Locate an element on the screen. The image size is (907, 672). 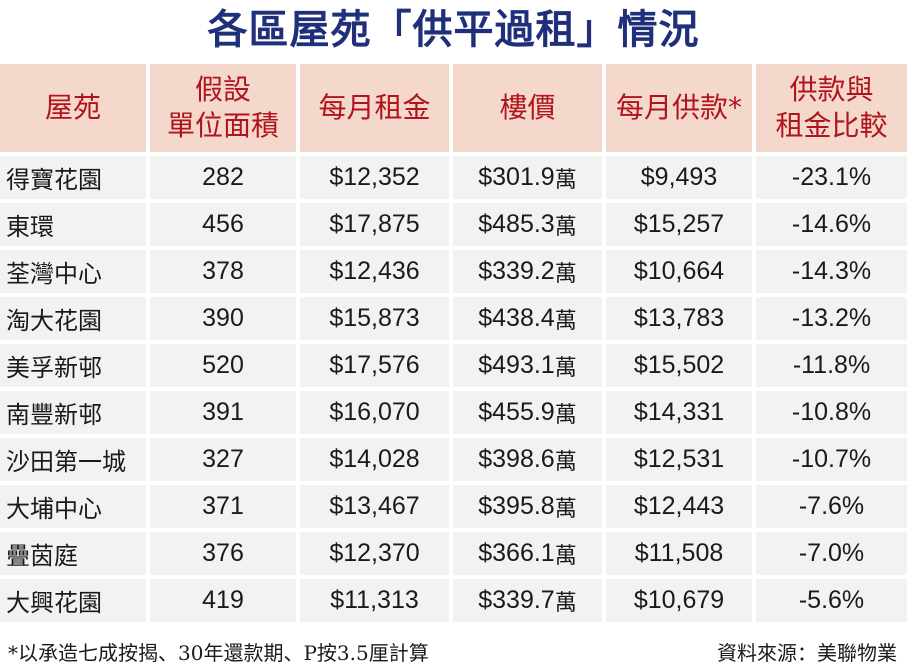
mortgage-cell-value: $13,783 is located at coordinates (679, 318).